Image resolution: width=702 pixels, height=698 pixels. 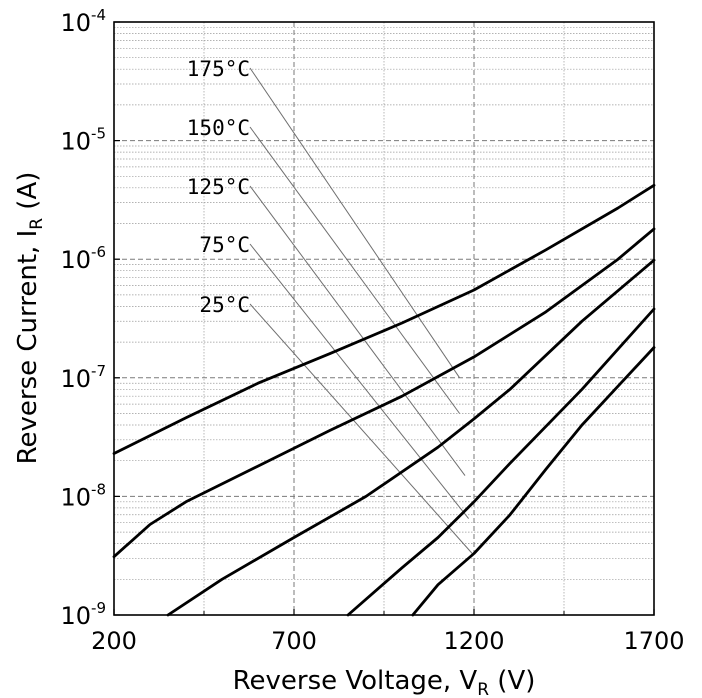 What do you see at coordinates (294, 641) in the screenshot?
I see `x-tick-label: 700` at bounding box center [294, 641].